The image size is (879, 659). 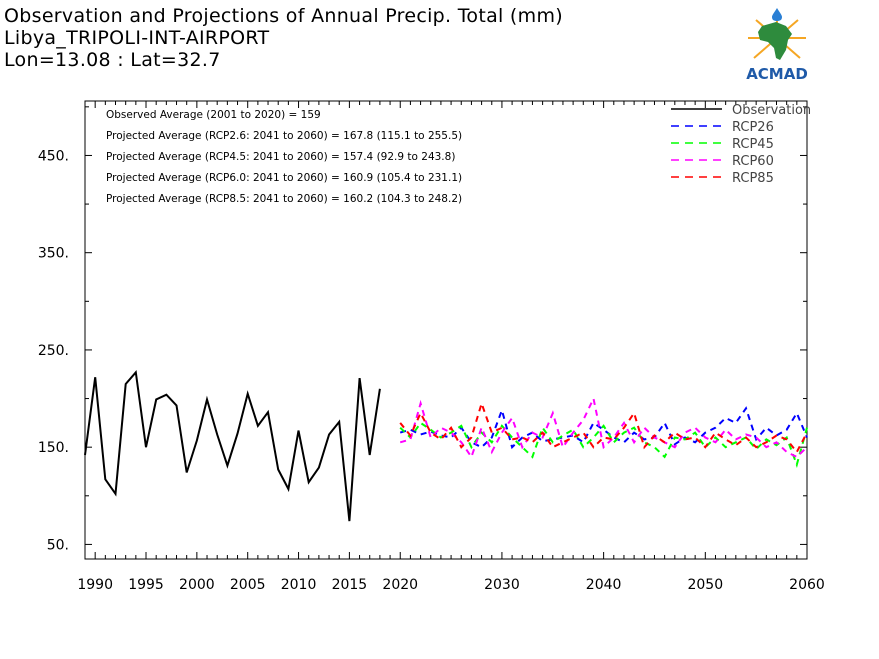 What do you see at coordinates (753, 144) in the screenshot?
I see `legend-label: RCP45` at bounding box center [753, 144].